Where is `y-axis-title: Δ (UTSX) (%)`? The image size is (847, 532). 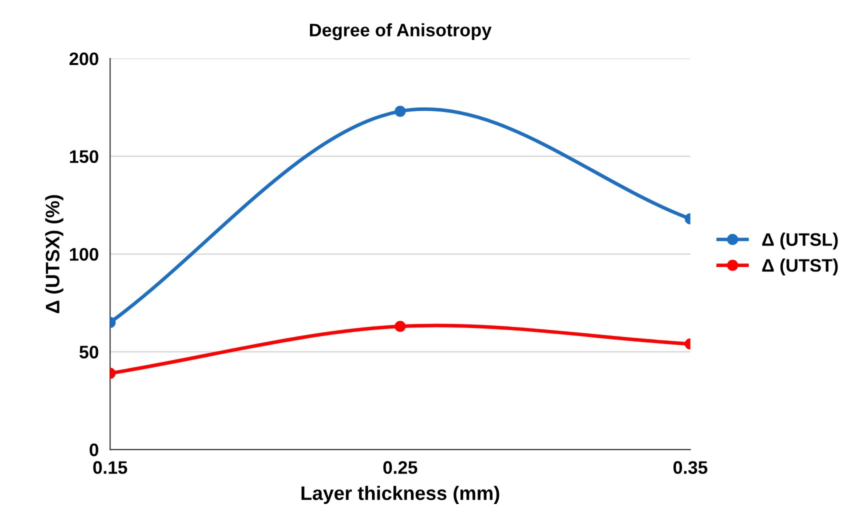
y-axis-title: Δ (UTSX) (%) is located at coordinates (54, 254).